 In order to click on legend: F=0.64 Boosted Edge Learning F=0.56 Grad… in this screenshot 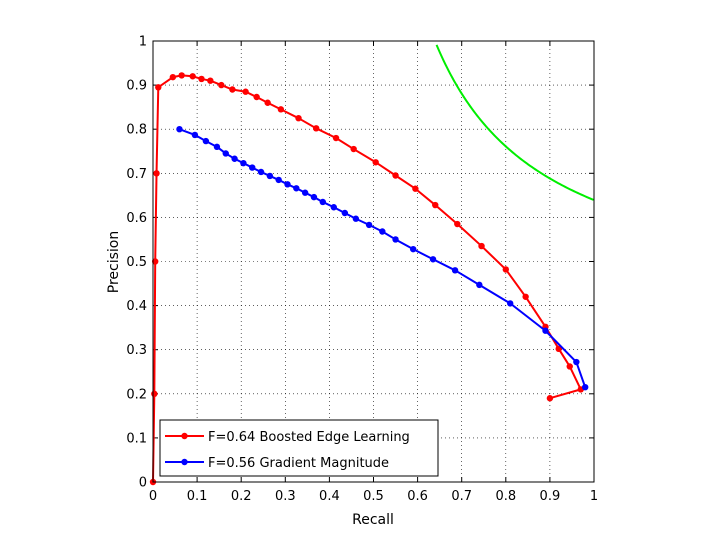, I will do `click(299, 448)`.